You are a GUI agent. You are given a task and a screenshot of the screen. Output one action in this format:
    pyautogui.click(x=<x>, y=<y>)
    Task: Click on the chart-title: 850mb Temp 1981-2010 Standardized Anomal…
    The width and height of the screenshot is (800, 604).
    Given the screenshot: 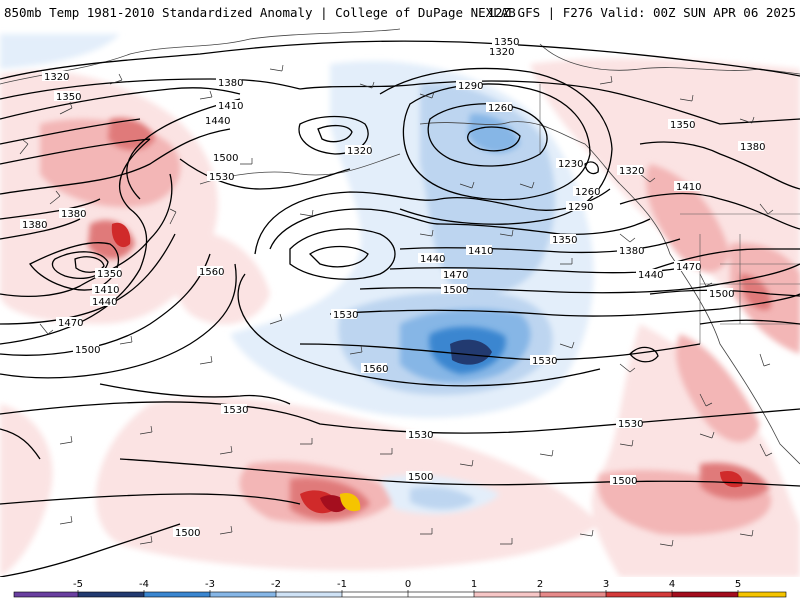 What is the action you would take?
    pyautogui.click(x=260, y=12)
    